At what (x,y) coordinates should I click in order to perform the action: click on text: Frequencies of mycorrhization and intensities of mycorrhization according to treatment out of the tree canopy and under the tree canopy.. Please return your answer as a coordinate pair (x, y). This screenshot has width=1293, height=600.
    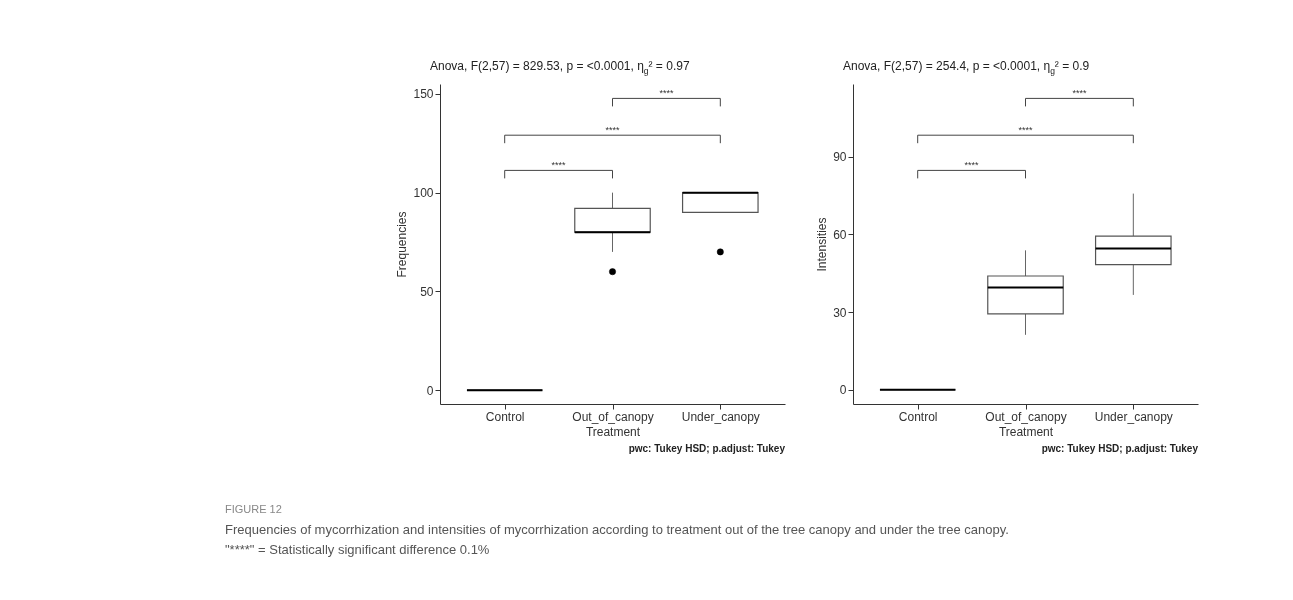
    Looking at the image, I should click on (617, 529).